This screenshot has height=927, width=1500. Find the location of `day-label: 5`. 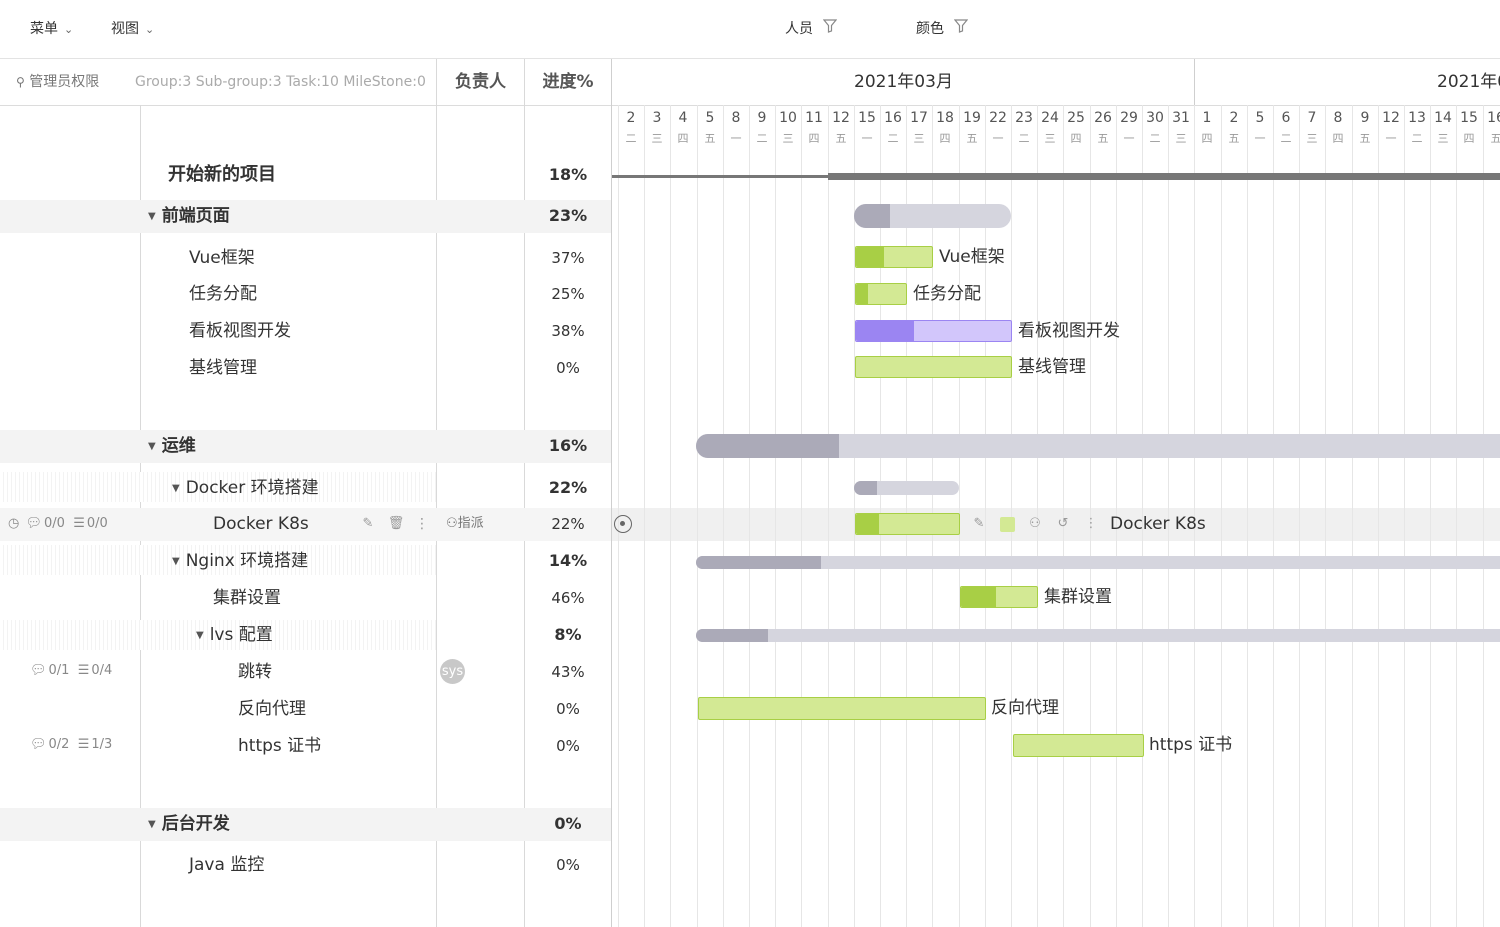

day-label: 5 is located at coordinates (710, 118).